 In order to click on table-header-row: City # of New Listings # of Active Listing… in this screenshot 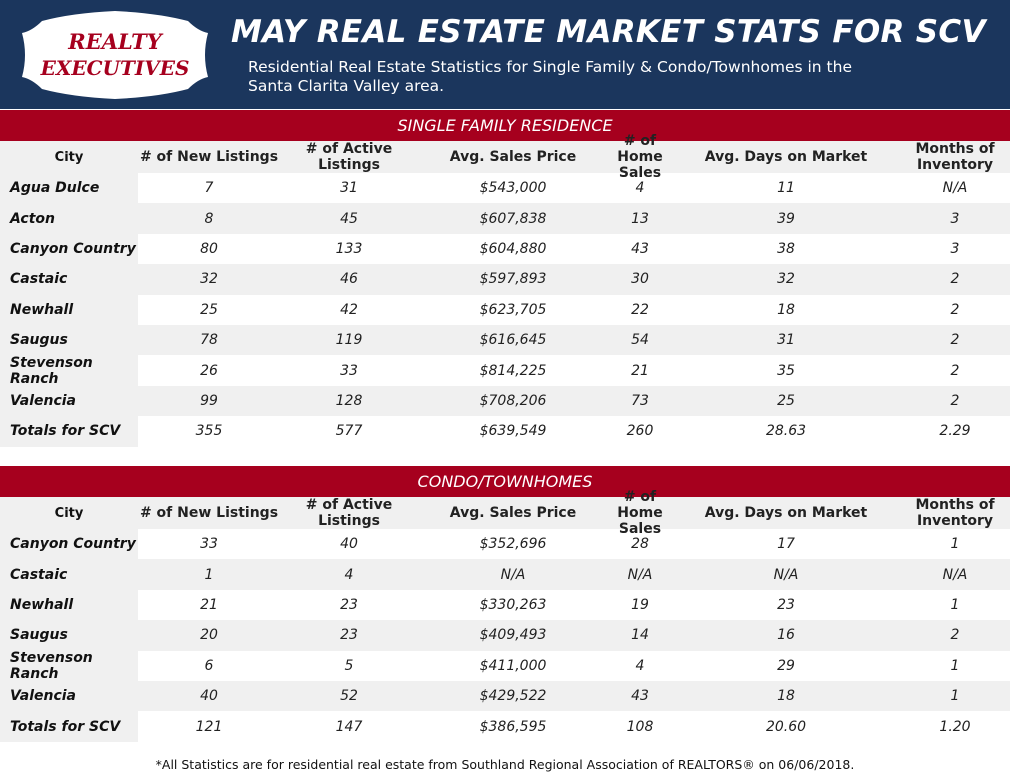, I will do `click(505, 157)`.